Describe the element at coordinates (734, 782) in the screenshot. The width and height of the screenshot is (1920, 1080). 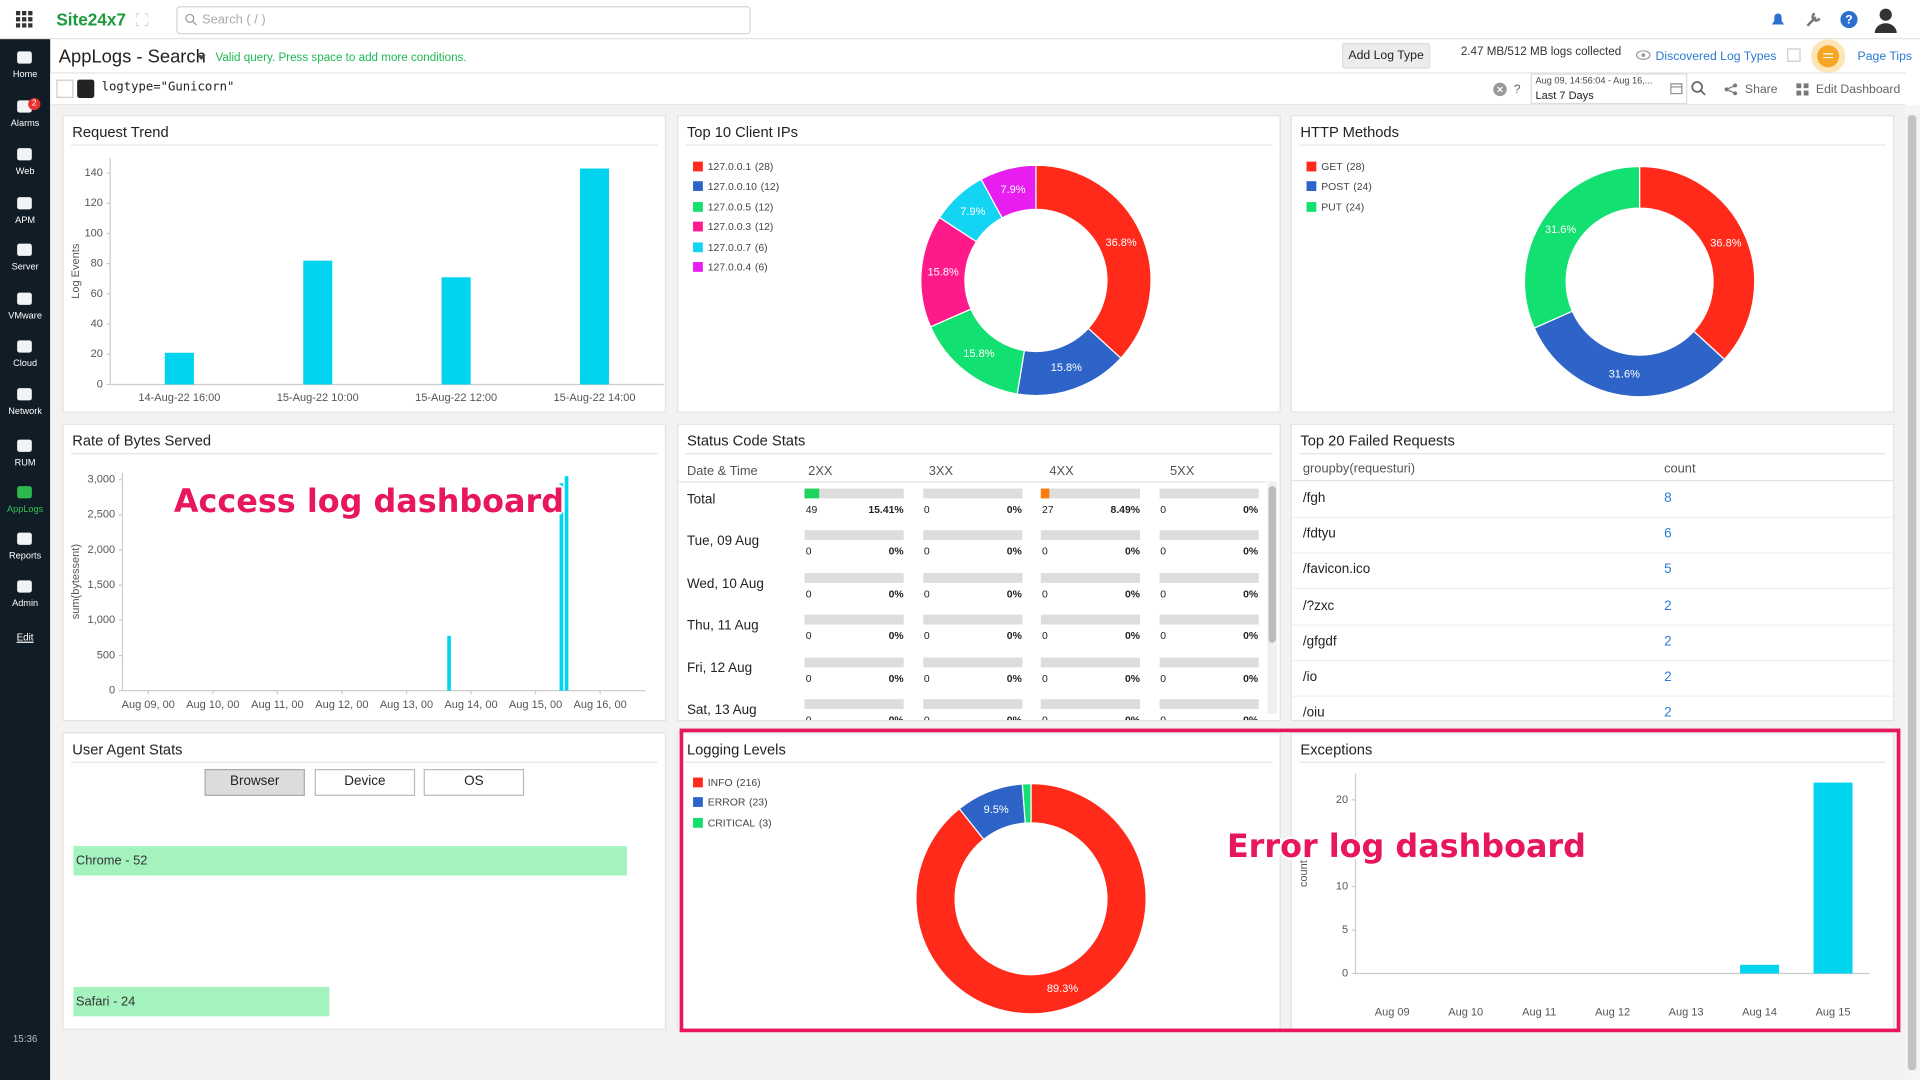
I see `legend-entry: INFO216` at that location.